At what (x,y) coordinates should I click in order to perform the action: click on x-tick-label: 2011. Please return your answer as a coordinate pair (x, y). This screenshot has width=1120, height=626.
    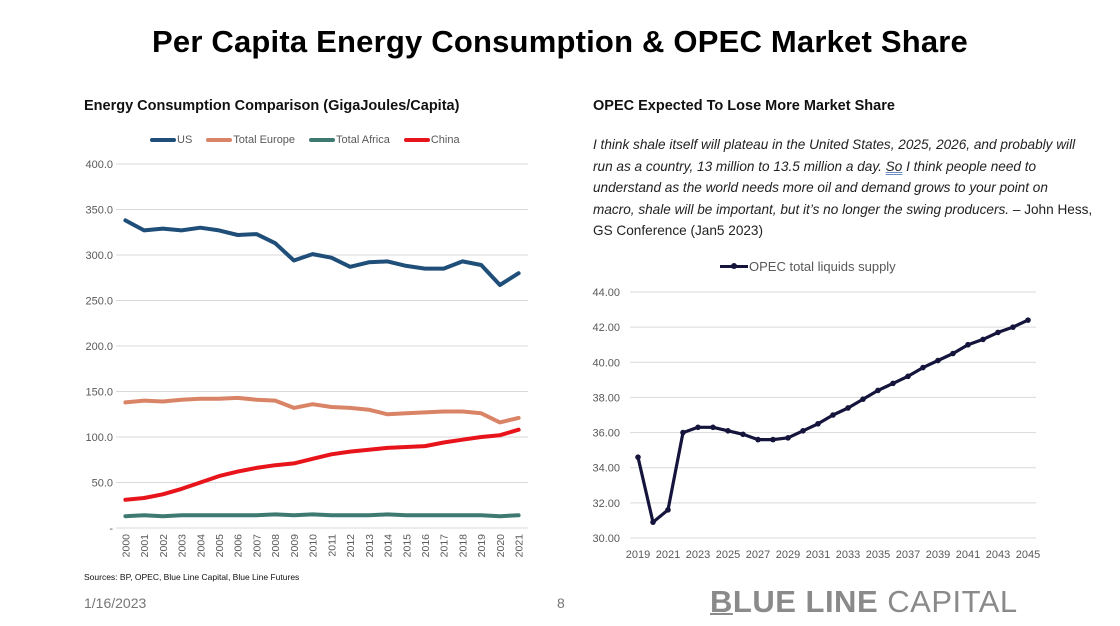
    Looking at the image, I should click on (332, 545).